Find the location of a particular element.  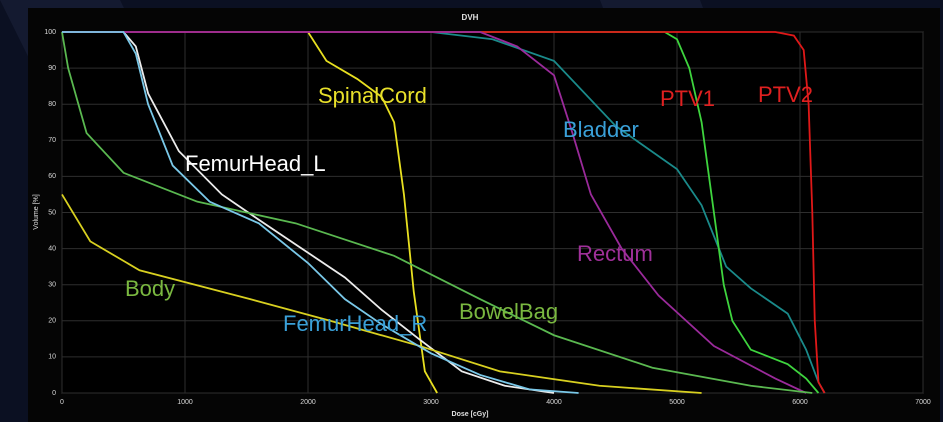

series-label: Rectum is located at coordinates (615, 253).